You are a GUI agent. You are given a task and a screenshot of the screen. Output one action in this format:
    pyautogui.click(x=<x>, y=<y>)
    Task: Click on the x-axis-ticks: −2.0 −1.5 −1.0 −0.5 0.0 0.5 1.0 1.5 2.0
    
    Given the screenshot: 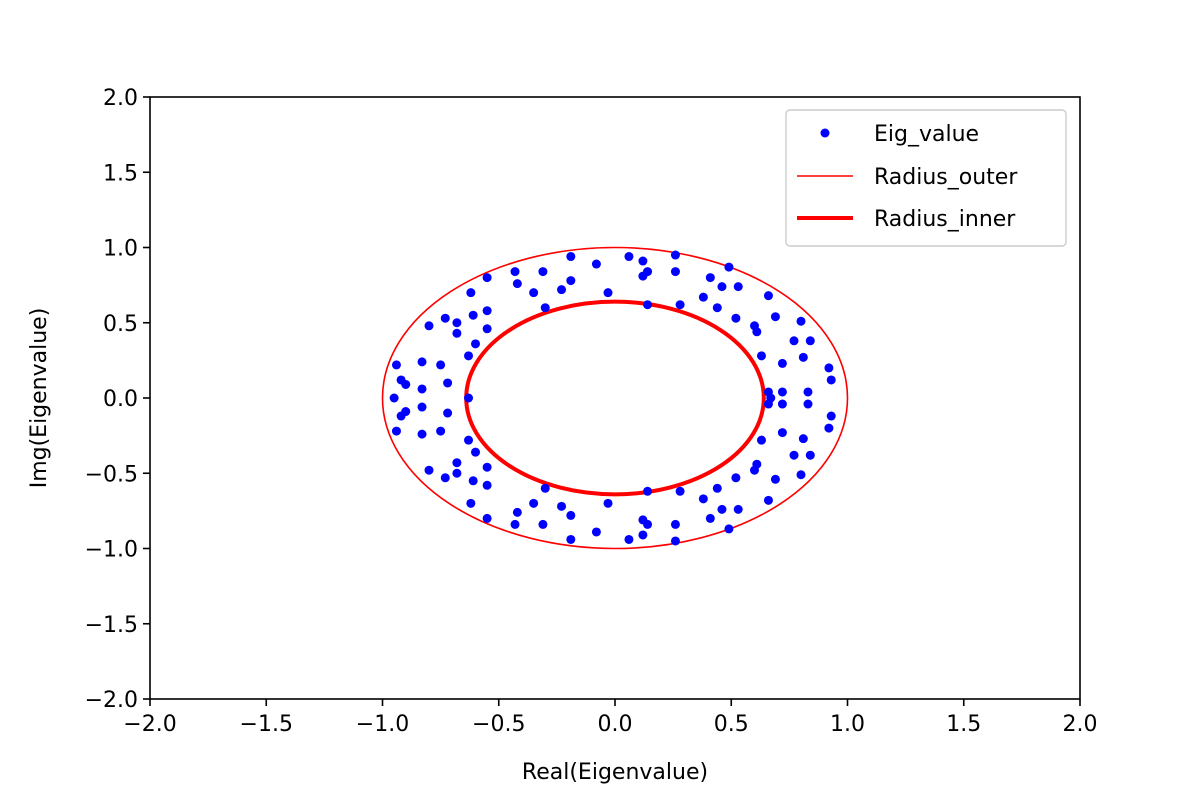 What is the action you would take?
    pyautogui.click(x=610, y=718)
    